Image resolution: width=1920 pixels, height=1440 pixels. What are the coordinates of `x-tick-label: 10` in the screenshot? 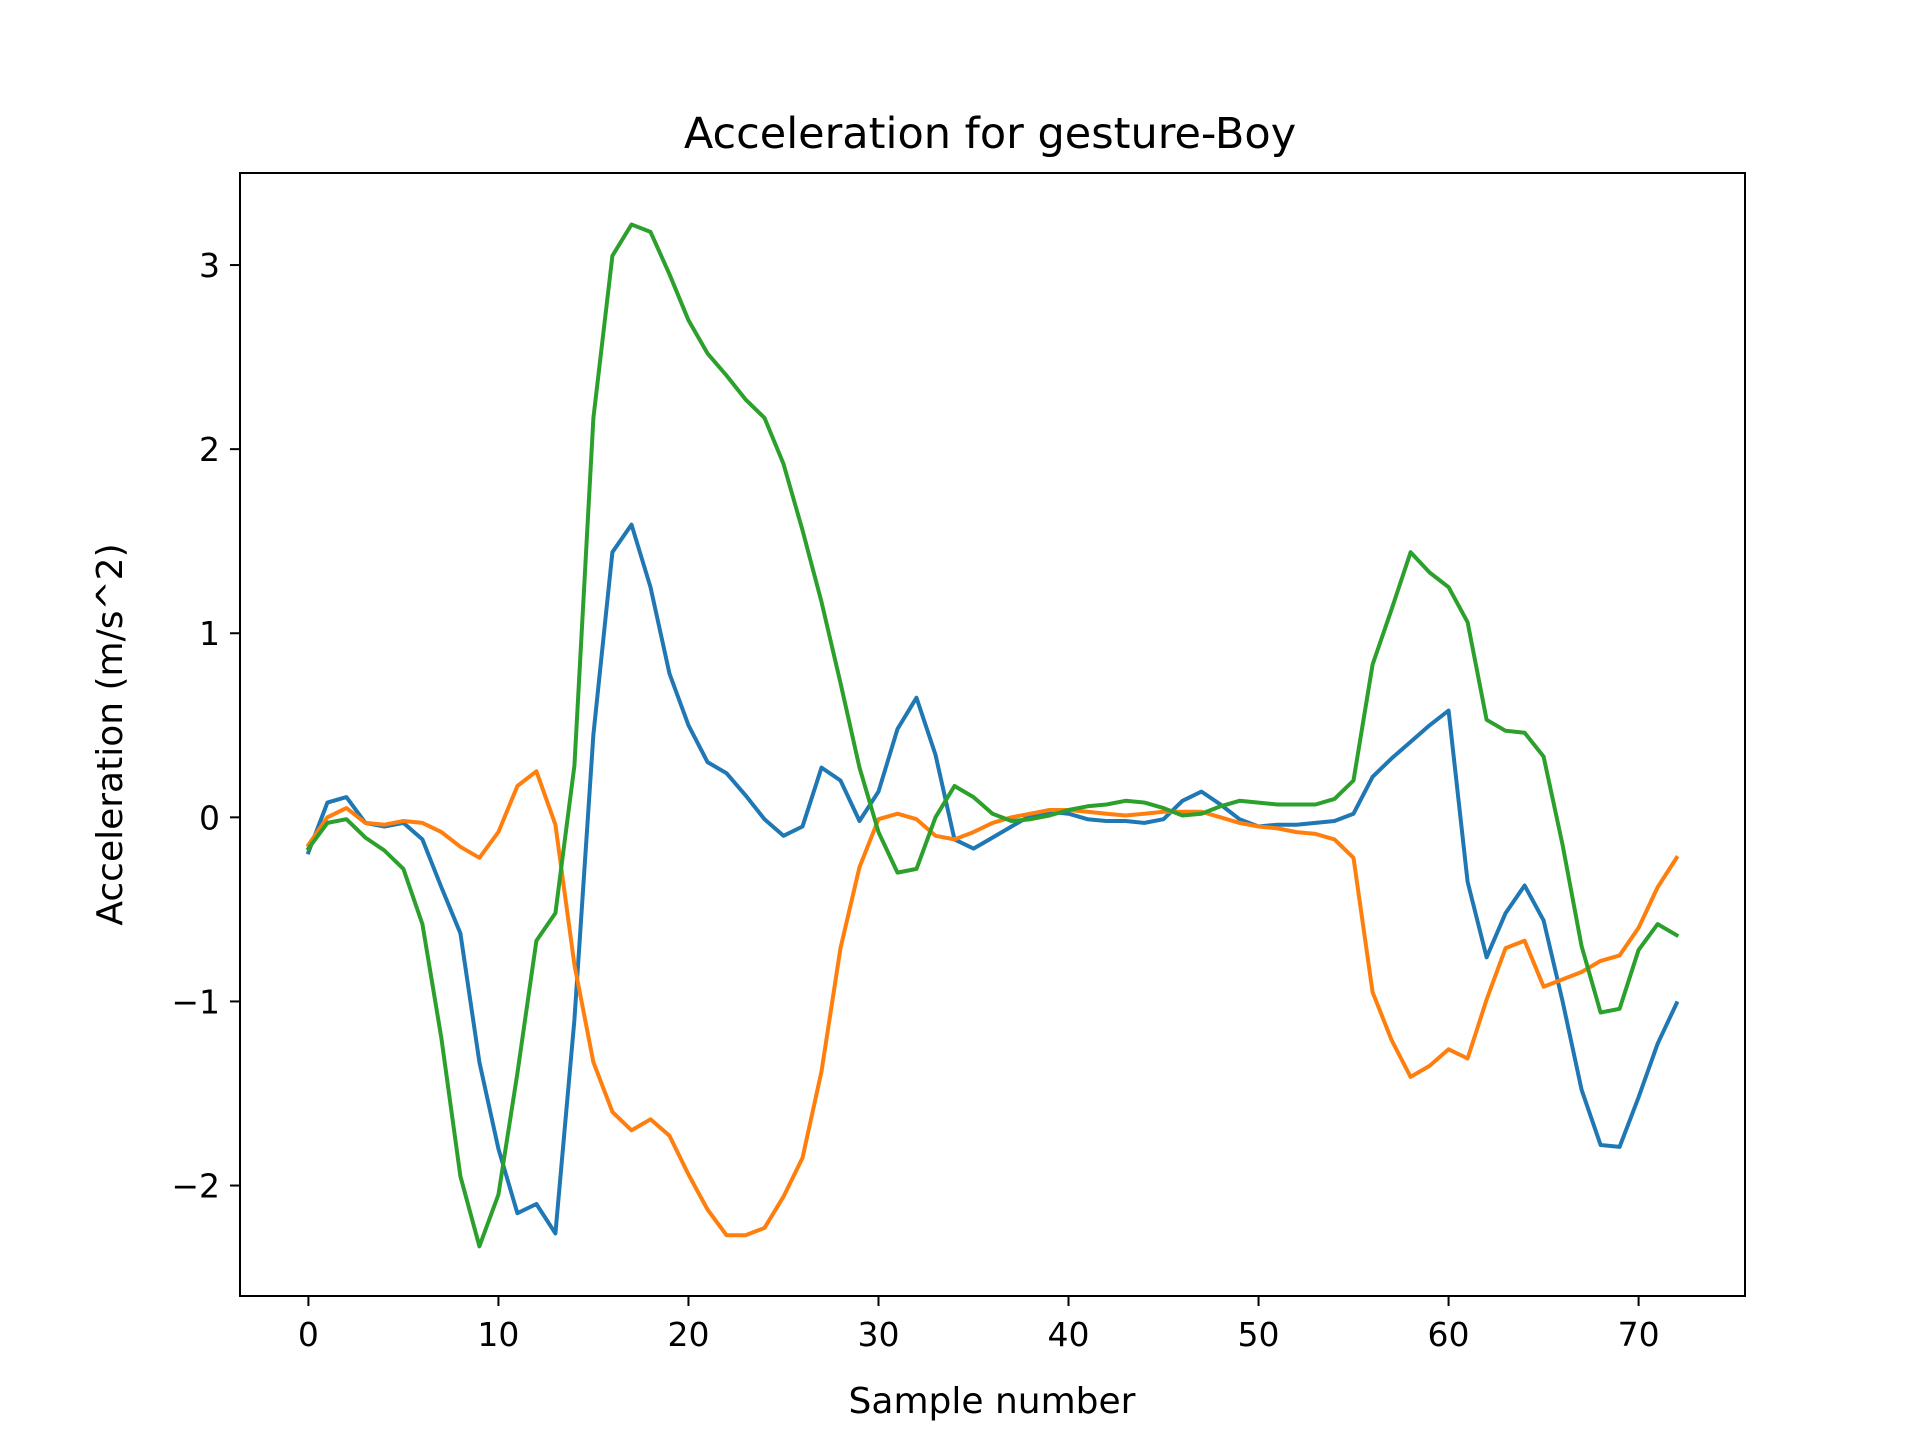 It's located at (498, 1334).